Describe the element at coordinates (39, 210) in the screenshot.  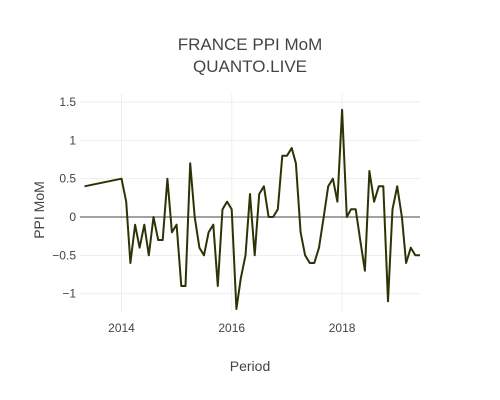
I see `y-axis-title: PPI MoM` at that location.